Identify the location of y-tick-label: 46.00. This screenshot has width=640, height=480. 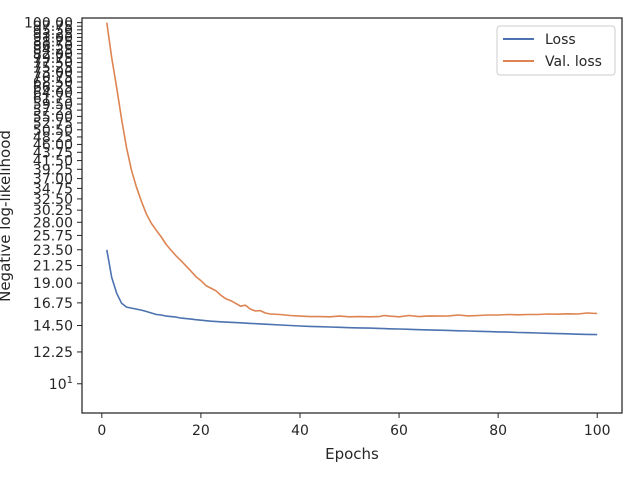
(53, 145).